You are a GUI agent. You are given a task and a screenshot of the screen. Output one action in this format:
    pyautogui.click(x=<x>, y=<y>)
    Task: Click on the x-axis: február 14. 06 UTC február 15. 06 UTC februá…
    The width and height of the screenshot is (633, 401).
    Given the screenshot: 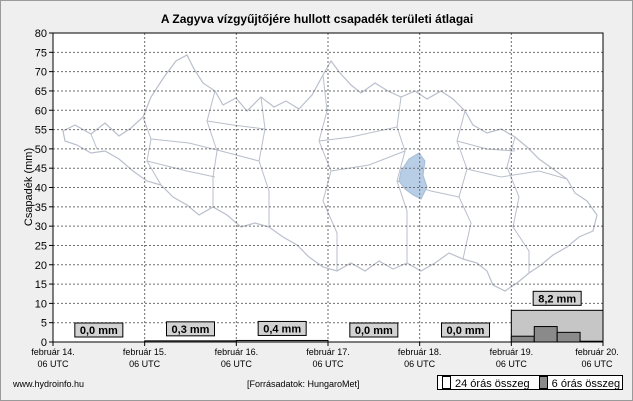 What is the action you would take?
    pyautogui.click(x=325, y=355)
    